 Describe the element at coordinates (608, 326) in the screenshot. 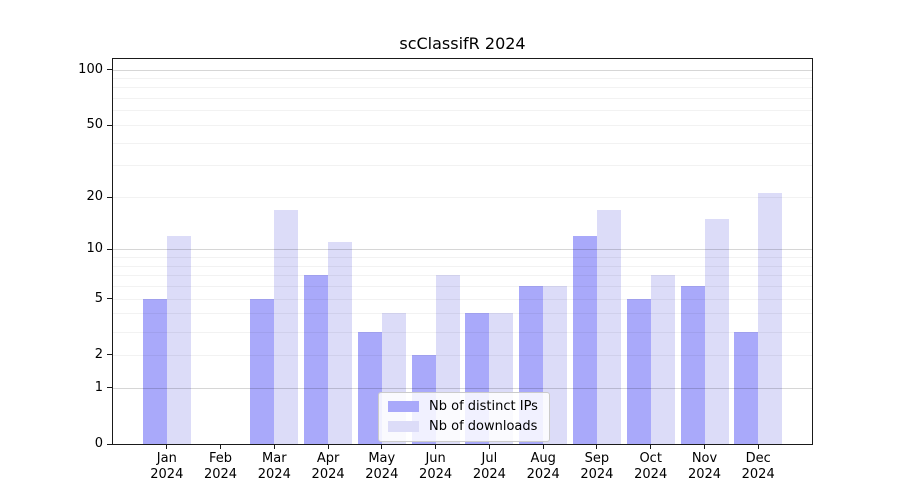

I see `bar-nb-of-downloads-sep` at that location.